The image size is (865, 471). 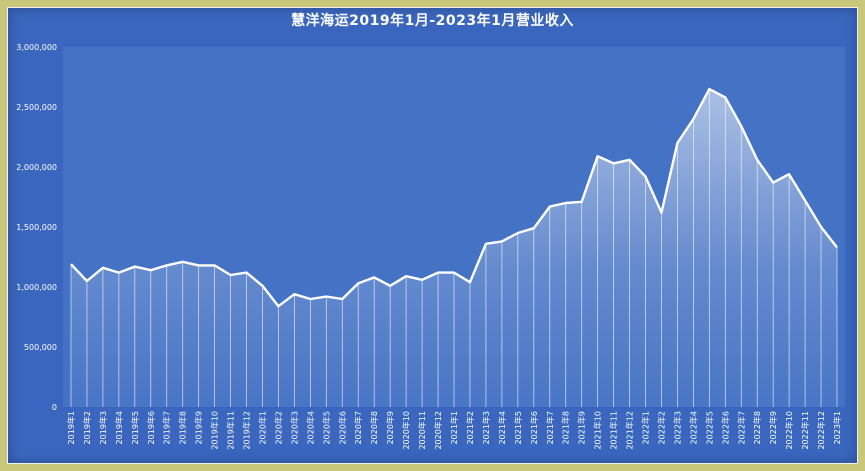 What do you see at coordinates (87, 427) in the screenshot?
I see `x-tick-label: 2019年2` at bounding box center [87, 427].